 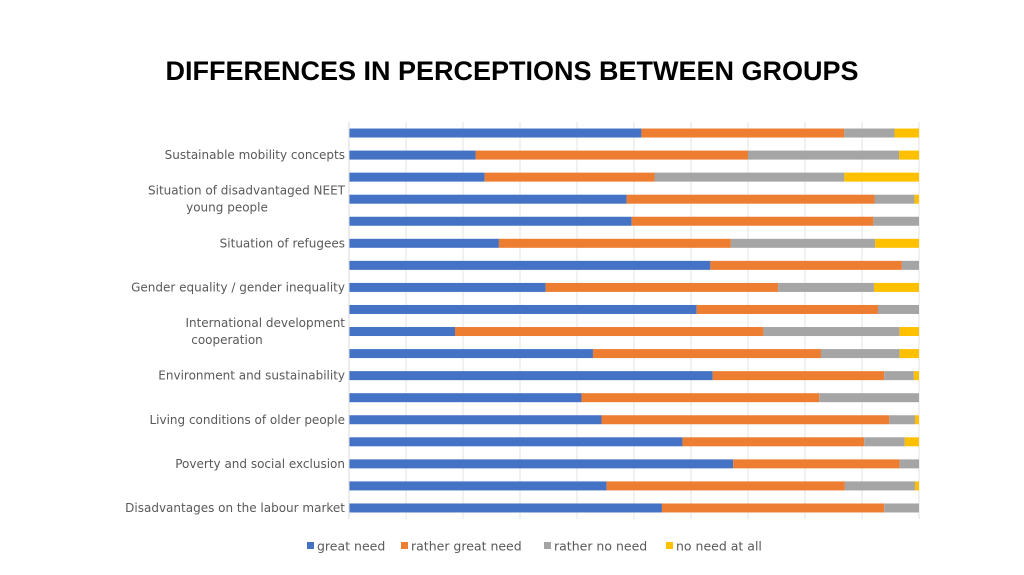 What do you see at coordinates (238, 287) in the screenshot?
I see `category-label: Gender equality / gender inequality` at bounding box center [238, 287].